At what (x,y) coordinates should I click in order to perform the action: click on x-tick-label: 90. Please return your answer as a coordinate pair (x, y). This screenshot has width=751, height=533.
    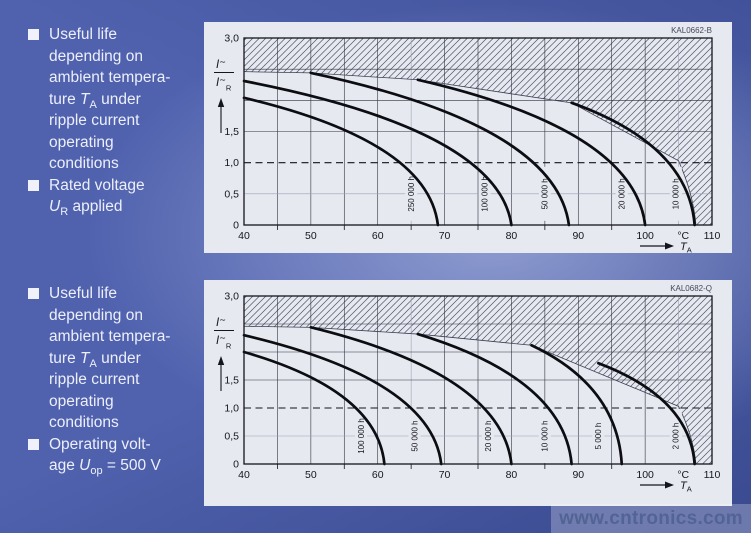
    Looking at the image, I should click on (578, 475).